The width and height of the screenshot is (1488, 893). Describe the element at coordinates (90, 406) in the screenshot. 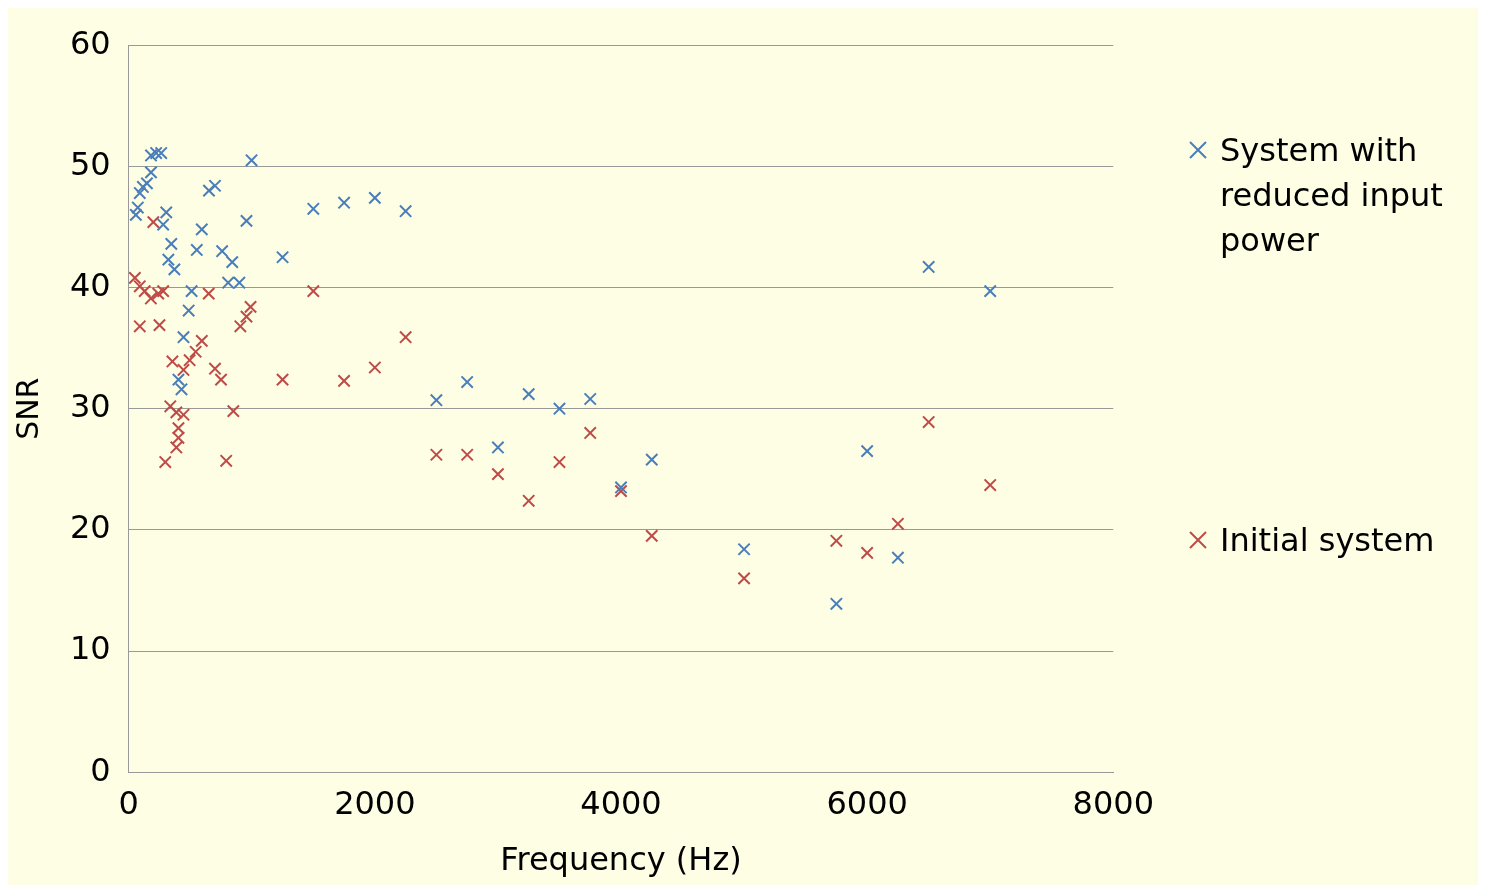

I see `y-tick-label: 30` at that location.